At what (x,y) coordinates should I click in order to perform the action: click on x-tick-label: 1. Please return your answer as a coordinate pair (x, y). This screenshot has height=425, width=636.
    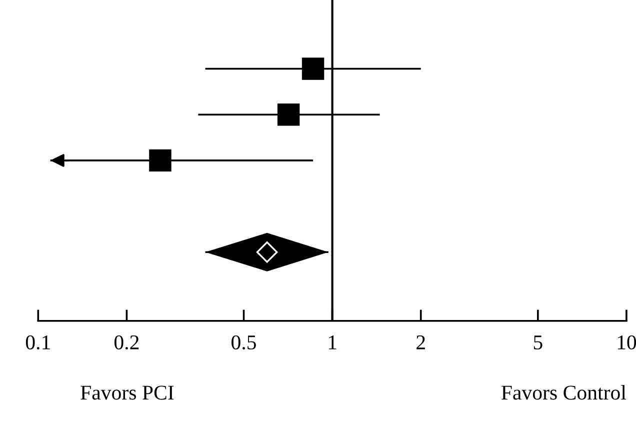
    Looking at the image, I should click on (332, 342).